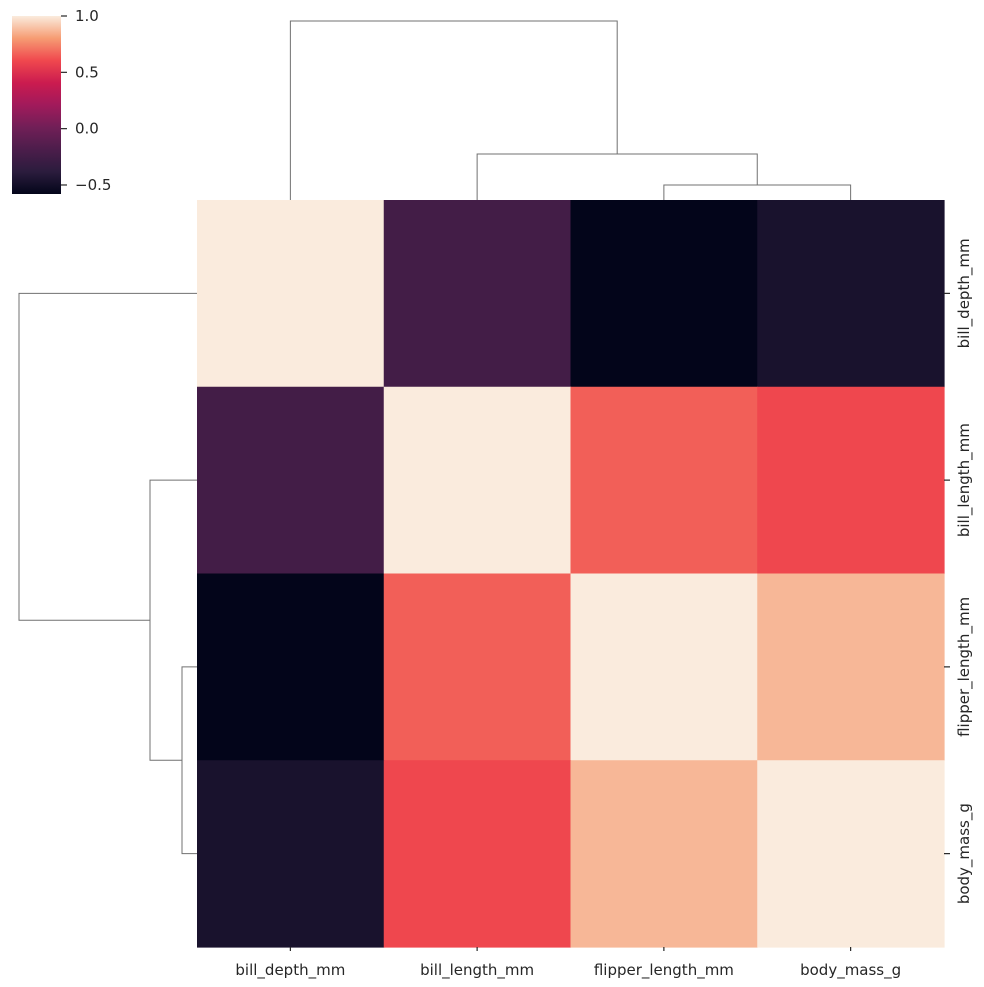 This screenshot has width=984, height=987. Describe the element at coordinates (477, 480) in the screenshot. I see `heatmap-cell-bill_length_mm-bill_length_mm` at that location.